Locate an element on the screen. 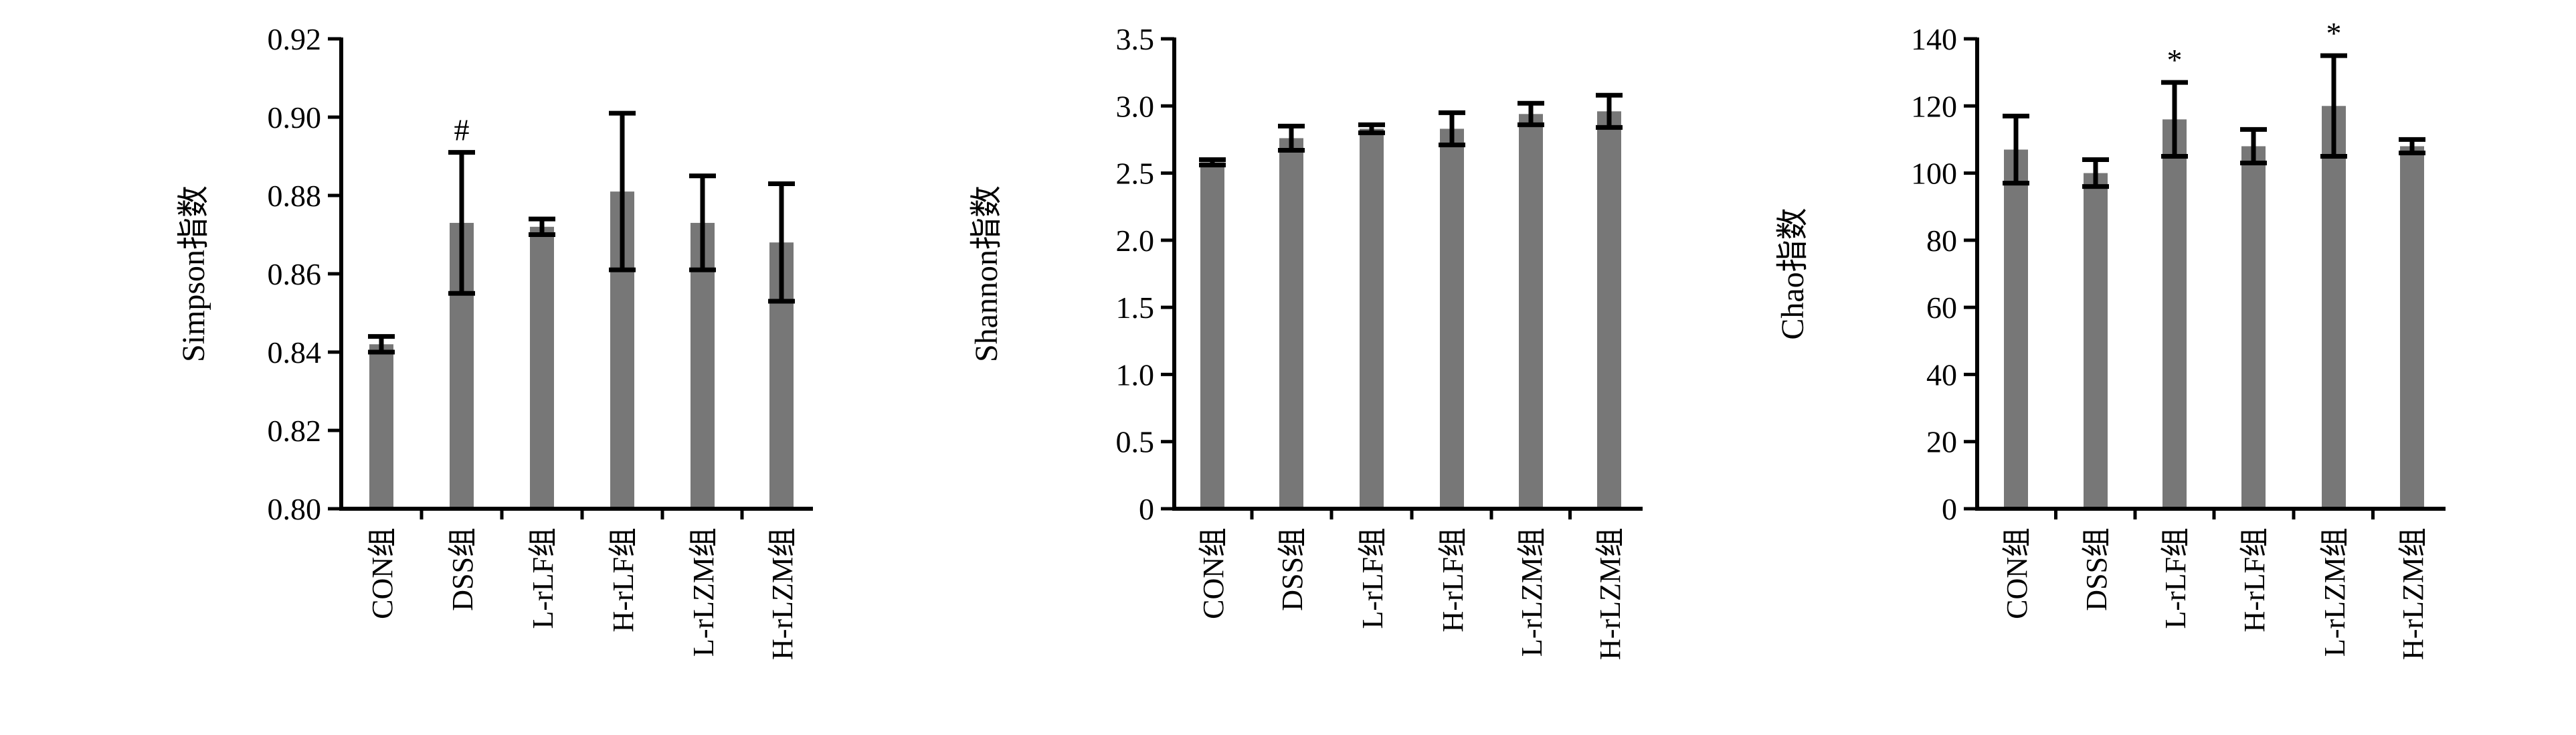  y-tick-label: 0.92 is located at coordinates (295, 39).